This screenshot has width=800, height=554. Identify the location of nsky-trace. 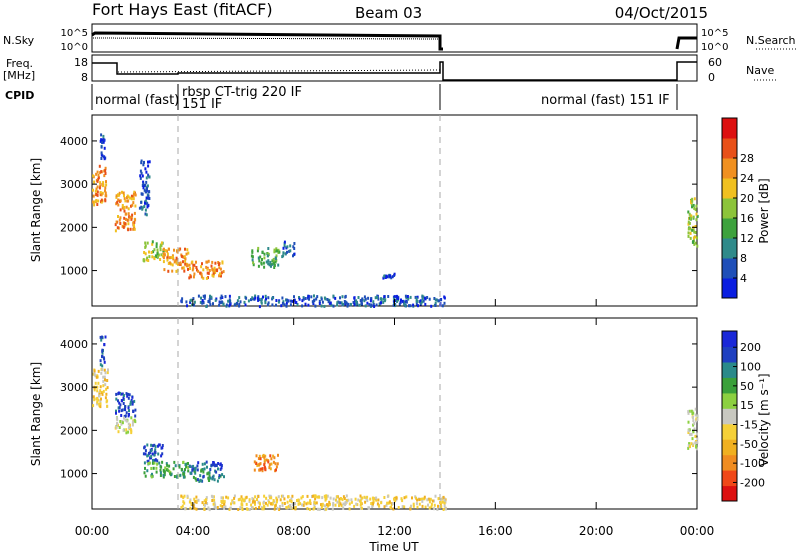
(267, 41).